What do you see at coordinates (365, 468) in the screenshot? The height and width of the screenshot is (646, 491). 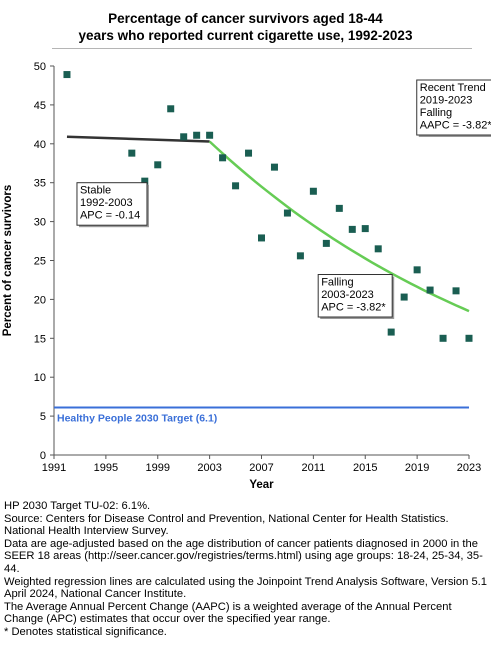 I see `x-tick-label: 2015` at bounding box center [365, 468].